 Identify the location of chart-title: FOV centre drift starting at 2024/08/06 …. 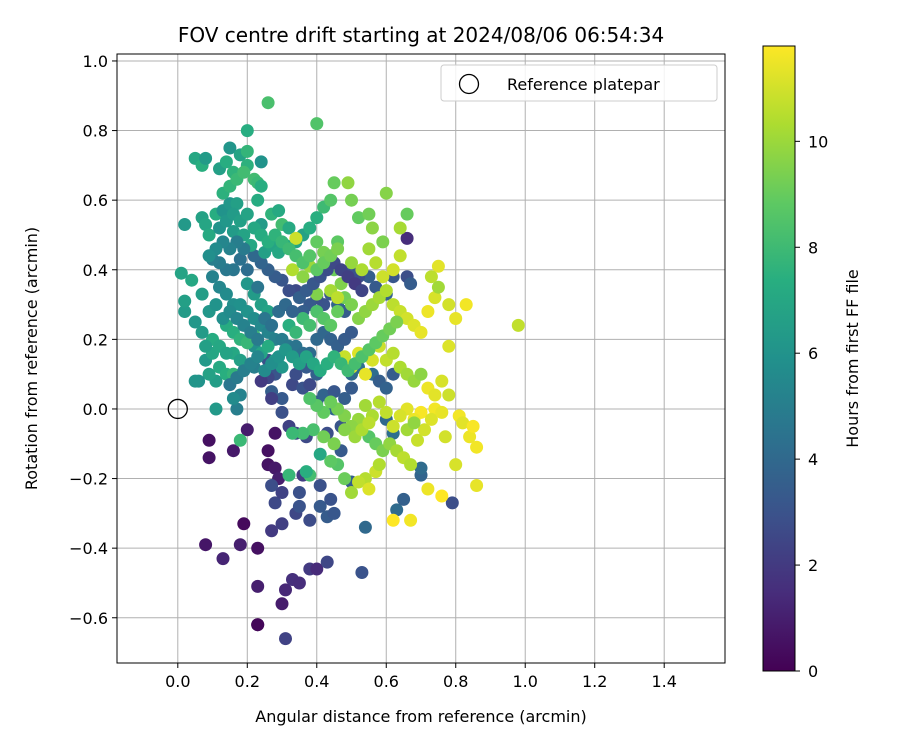
(421, 35).